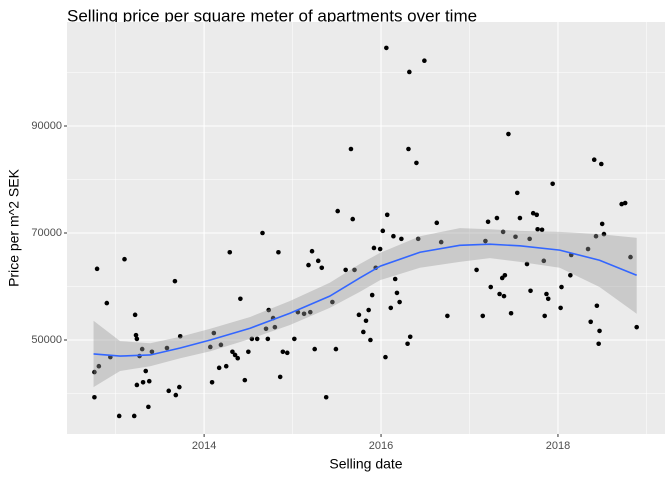  I want to click on x-axis-title: Selling date, so click(365, 464).